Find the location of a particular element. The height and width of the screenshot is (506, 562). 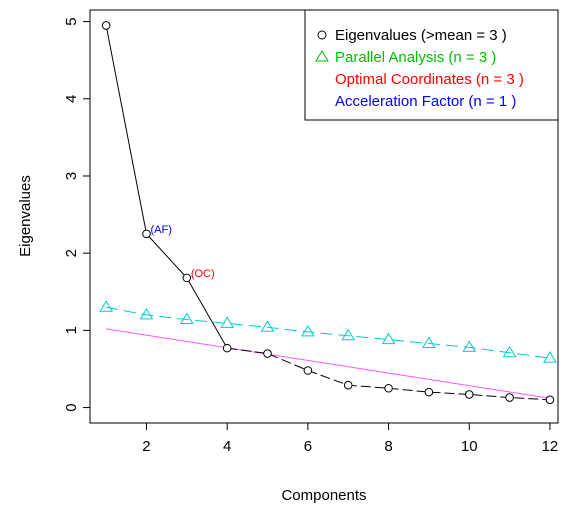

y-tick-label: 3 is located at coordinates (71, 176).